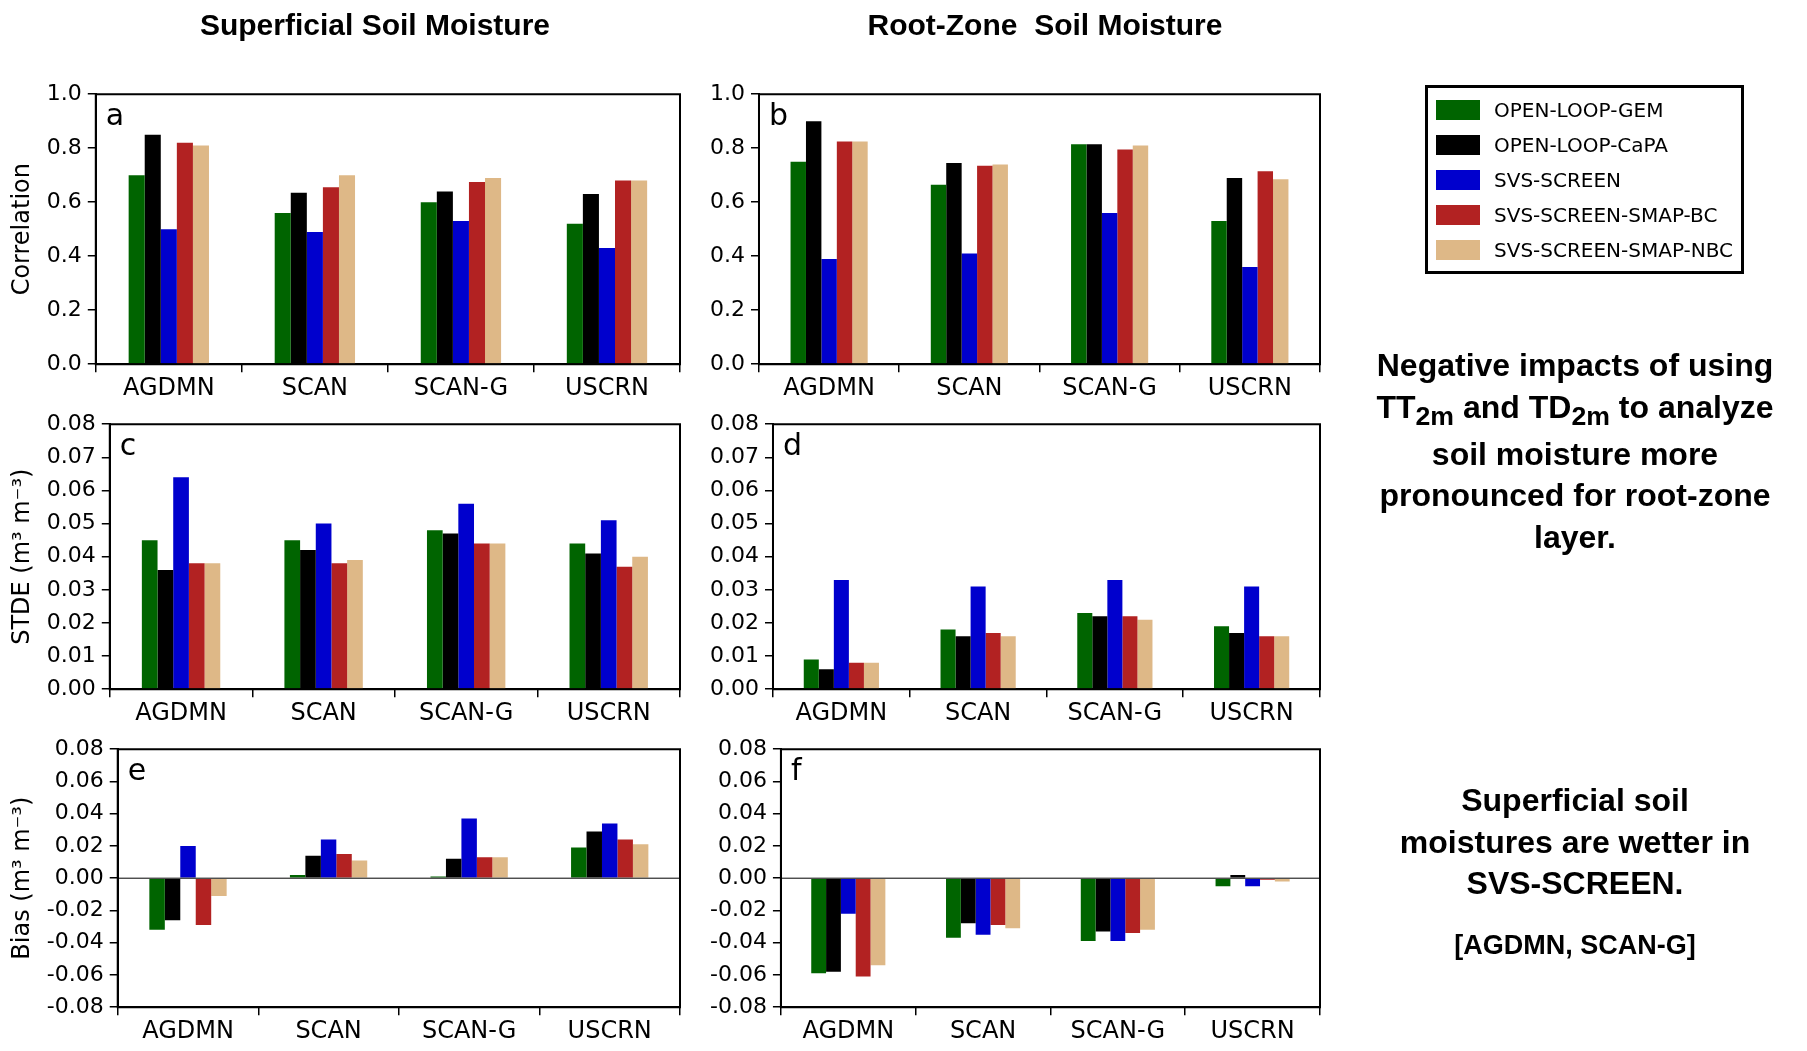 The height and width of the screenshot is (1051, 1807). I want to click on y-axis-title: Correlation, so click(20, 229).